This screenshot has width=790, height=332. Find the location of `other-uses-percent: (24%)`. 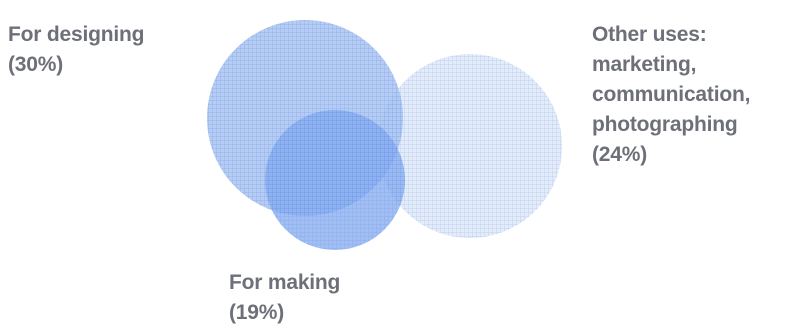

other-uses-percent: (24%) is located at coordinates (620, 154).